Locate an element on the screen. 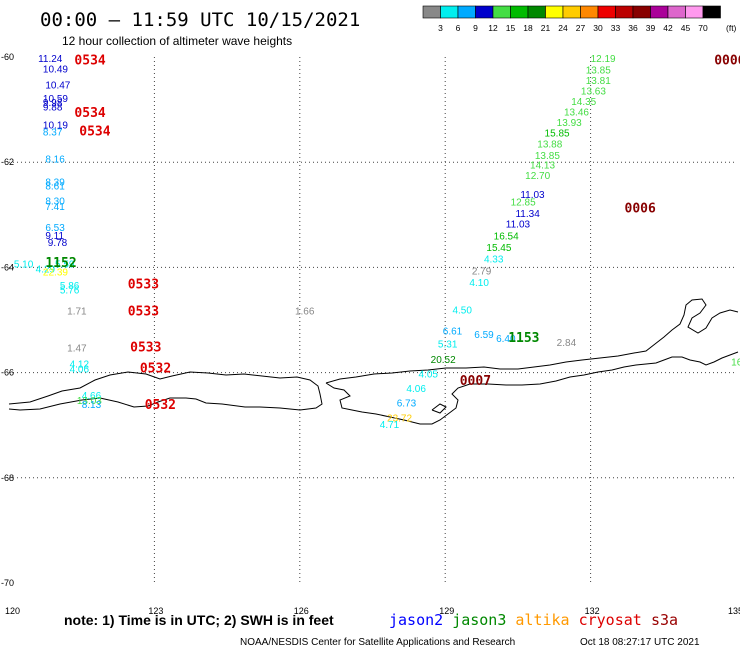  swh-point-label: 1.66 is located at coordinates (305, 312).